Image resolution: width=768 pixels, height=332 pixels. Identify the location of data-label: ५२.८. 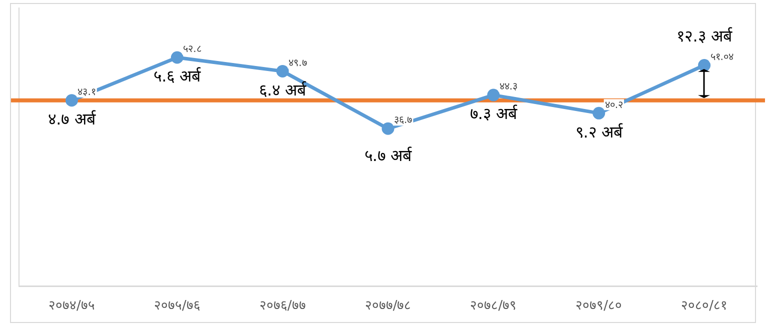
(192, 50).